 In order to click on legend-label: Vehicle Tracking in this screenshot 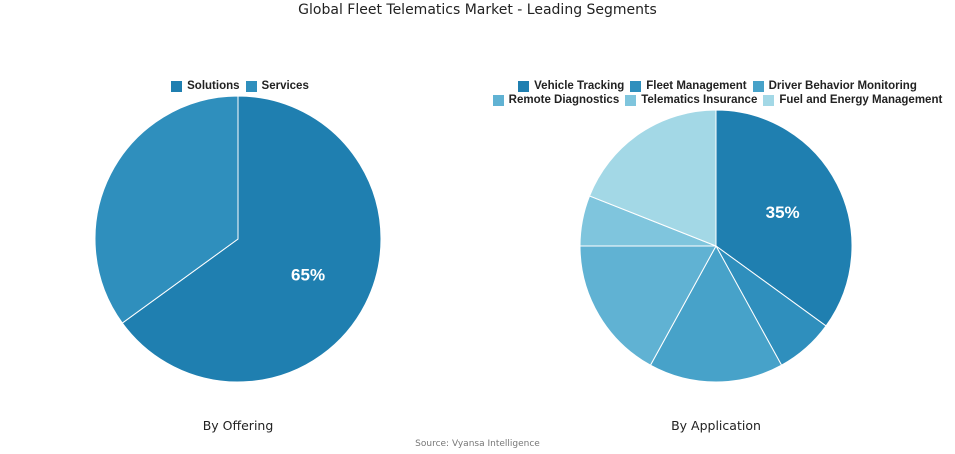, I will do `click(579, 86)`.